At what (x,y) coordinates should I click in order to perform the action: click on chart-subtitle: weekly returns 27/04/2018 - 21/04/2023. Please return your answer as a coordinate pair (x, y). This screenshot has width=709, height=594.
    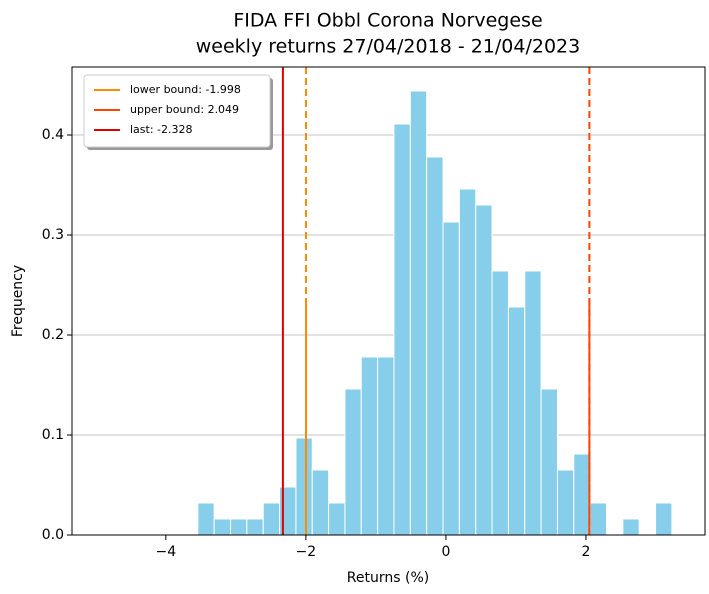
    Looking at the image, I should click on (388, 47).